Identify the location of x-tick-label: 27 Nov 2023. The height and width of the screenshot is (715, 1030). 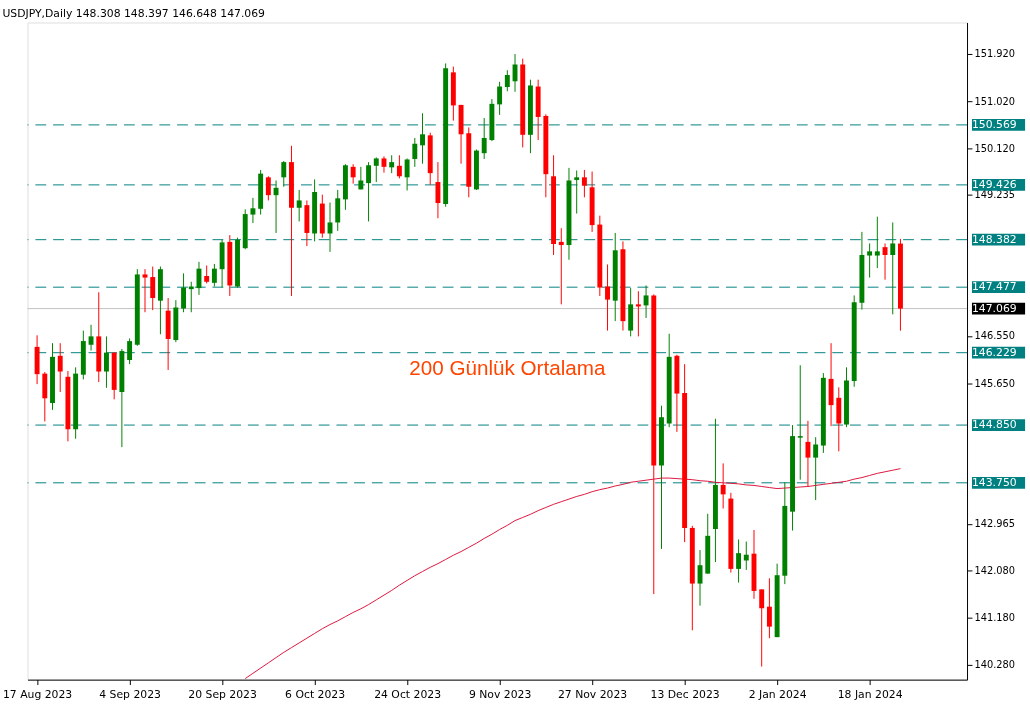
(592, 694).